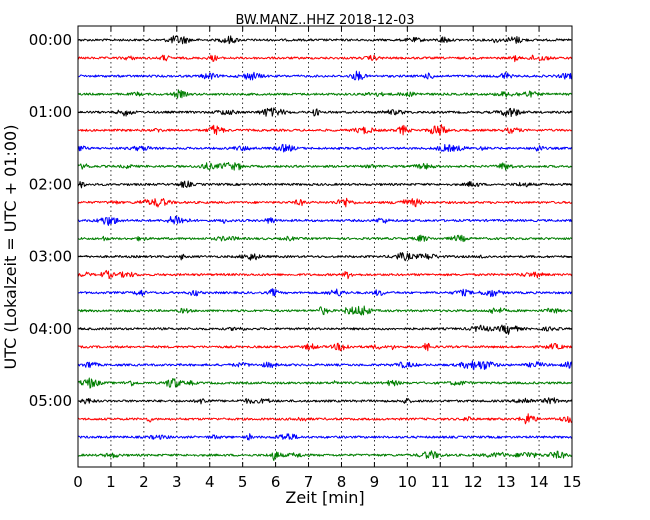 The width and height of the screenshot is (650, 520). I want to click on x-tick-label: 3, so click(177, 482).